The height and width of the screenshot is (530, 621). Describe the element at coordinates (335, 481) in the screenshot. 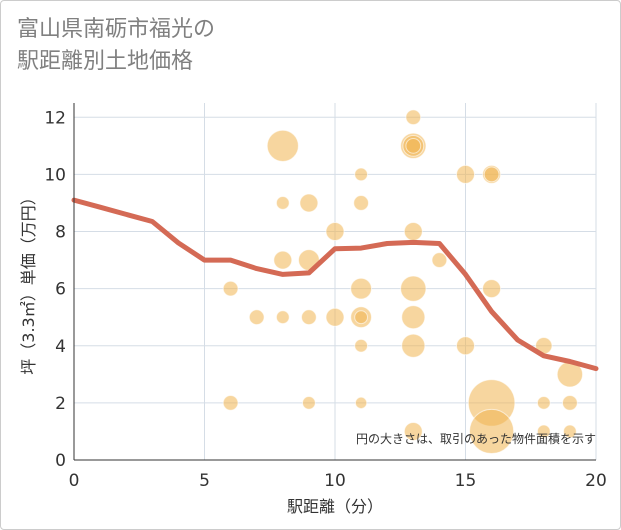

I see `x-tick-label: 10` at that location.